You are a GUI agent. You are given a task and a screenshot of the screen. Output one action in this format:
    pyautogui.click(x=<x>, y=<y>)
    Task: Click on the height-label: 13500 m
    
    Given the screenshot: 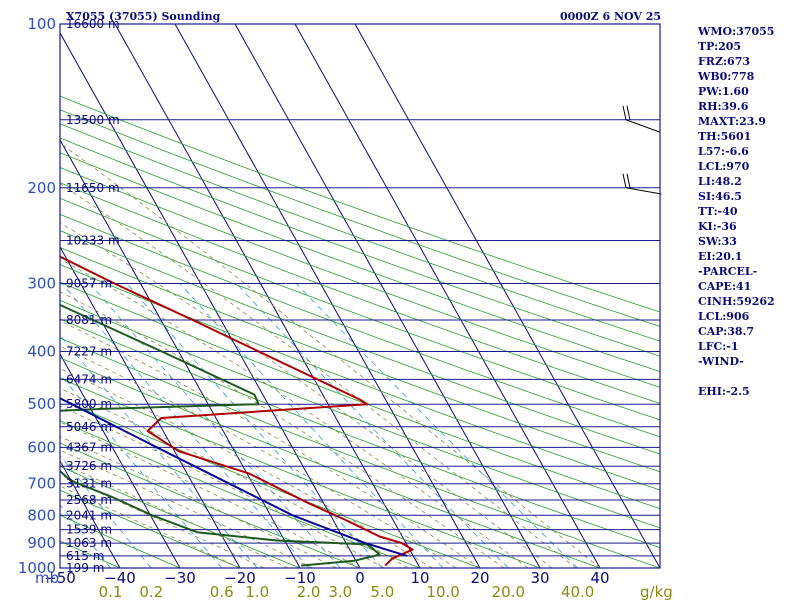 What is the action you would take?
    pyautogui.click(x=93, y=120)
    